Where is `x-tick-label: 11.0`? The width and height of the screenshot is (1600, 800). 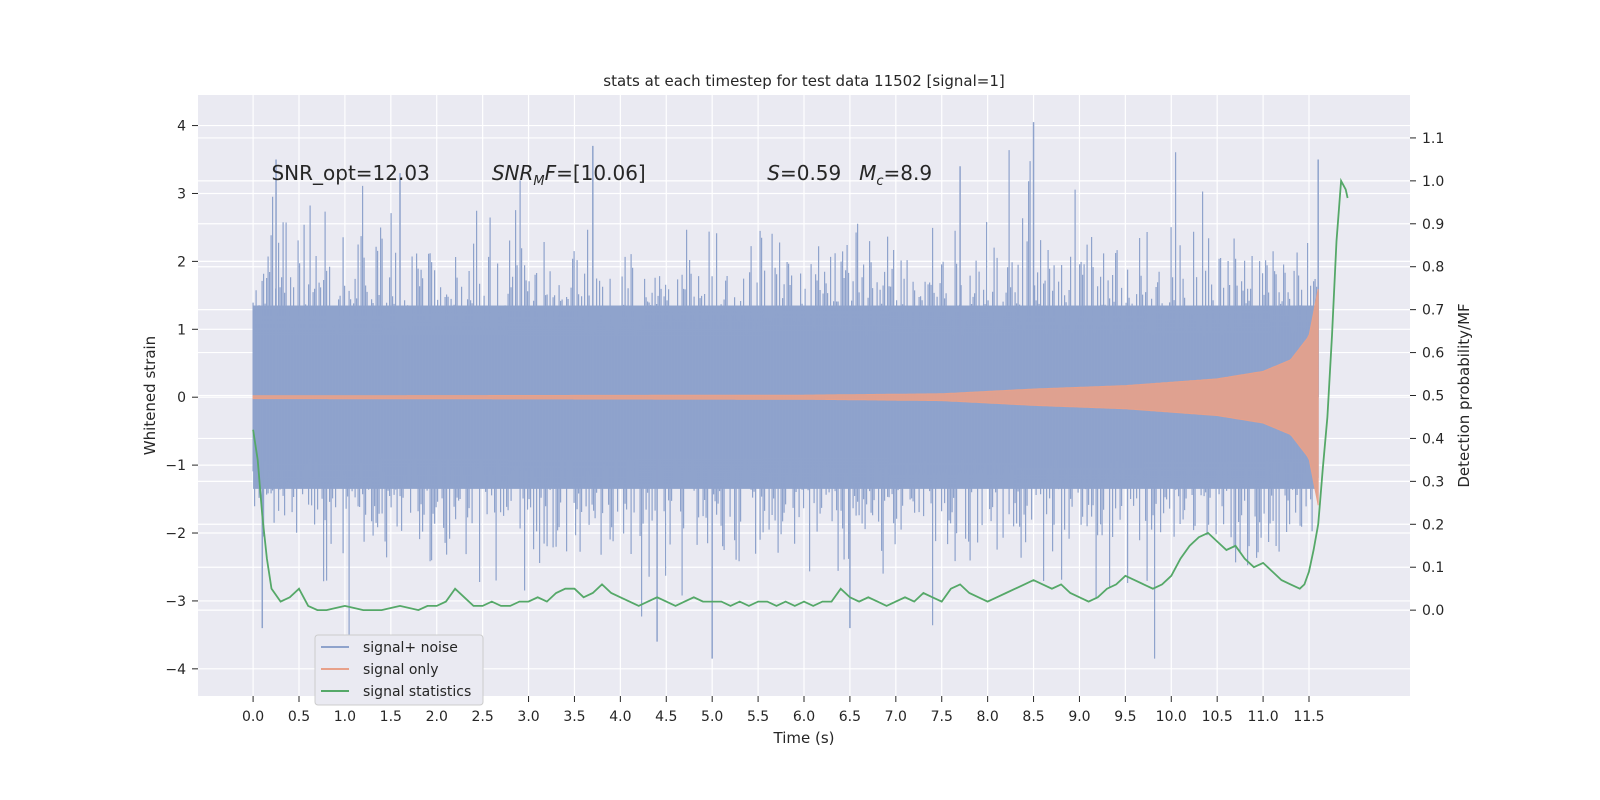 x-tick-label: 11.0 is located at coordinates (1263, 717).